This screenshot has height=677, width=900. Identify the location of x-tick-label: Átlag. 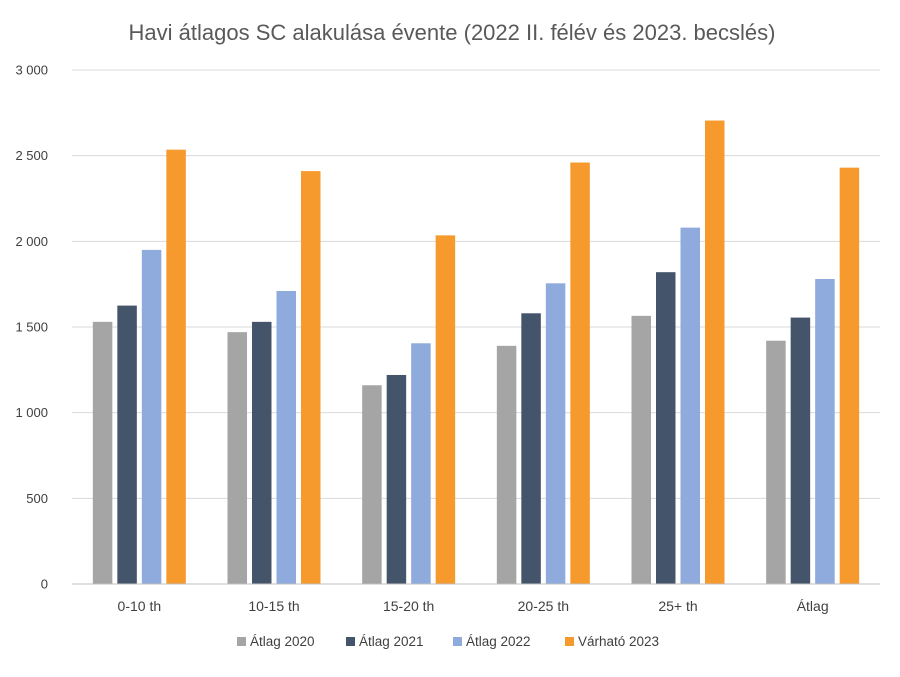
(813, 606).